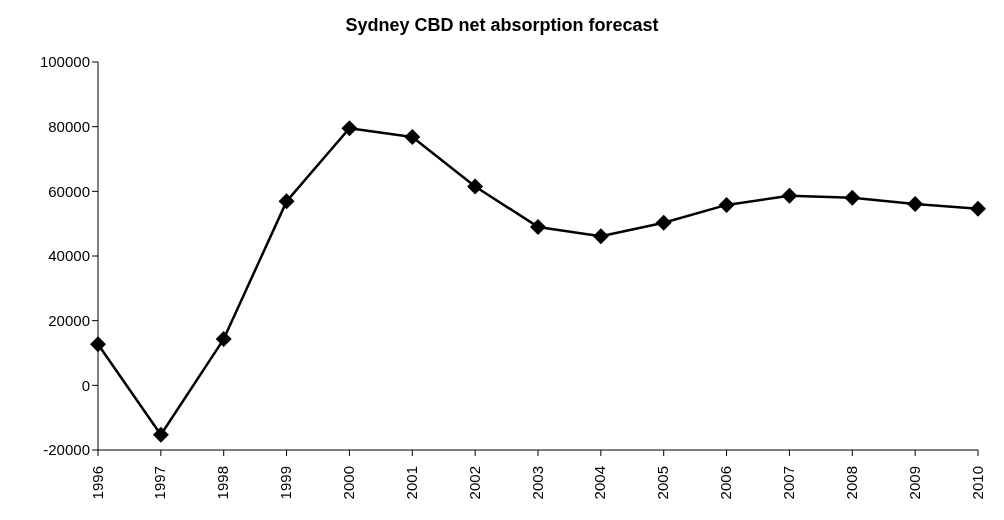 This screenshot has width=1004, height=520. What do you see at coordinates (85, 385) in the screenshot?
I see `y-tick-label: 0` at bounding box center [85, 385].